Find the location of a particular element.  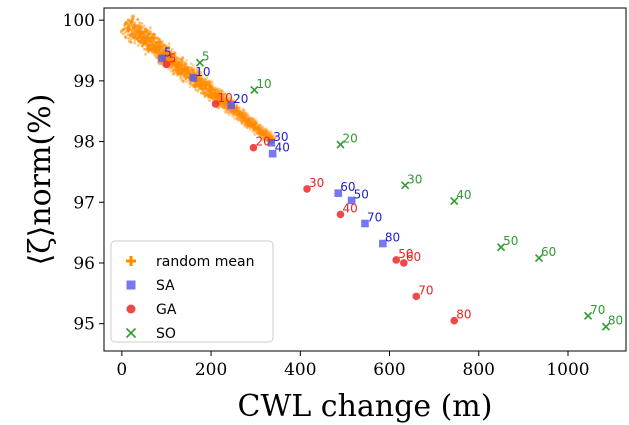

y-axis-title: ⟨ζ⟩norm(%) is located at coordinates (40, 180).